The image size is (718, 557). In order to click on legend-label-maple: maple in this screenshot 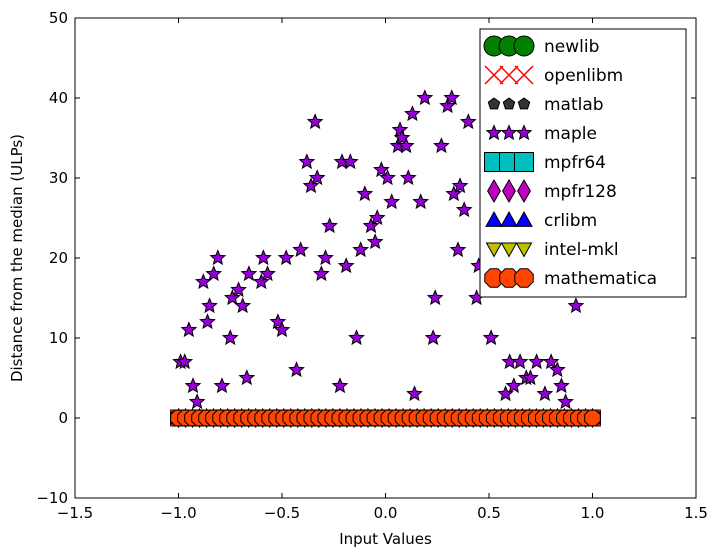, I will do `click(570, 134)`.